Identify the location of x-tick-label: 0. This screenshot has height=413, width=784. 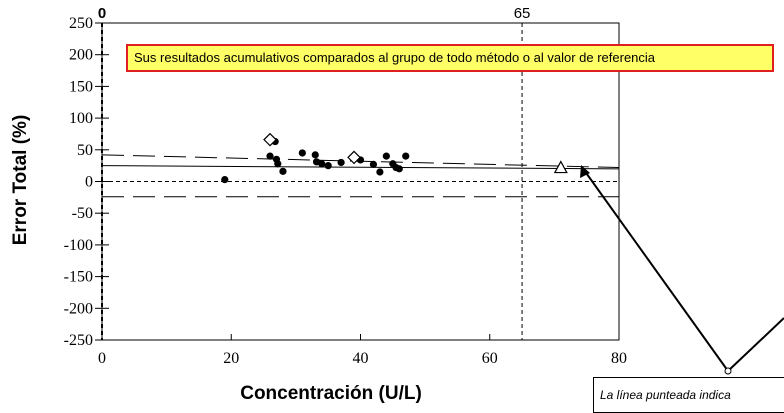
(102, 358).